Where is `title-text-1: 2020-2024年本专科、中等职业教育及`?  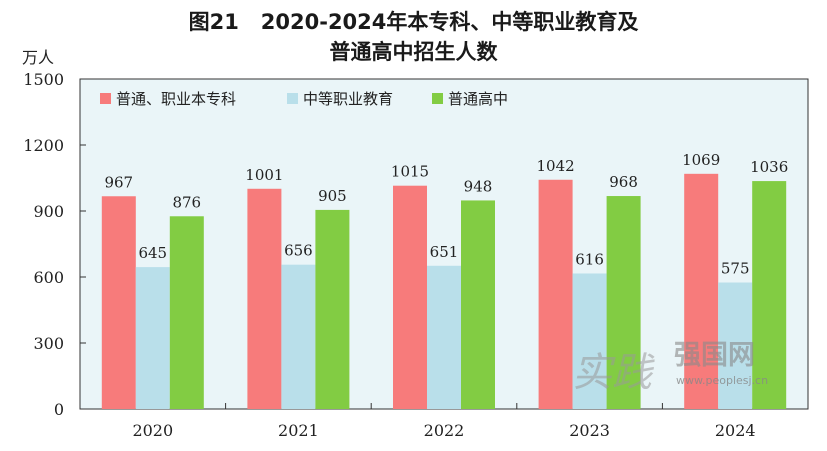
title-text-1: 2020-2024年本专科、中等职业教育及 is located at coordinates (449, 22).